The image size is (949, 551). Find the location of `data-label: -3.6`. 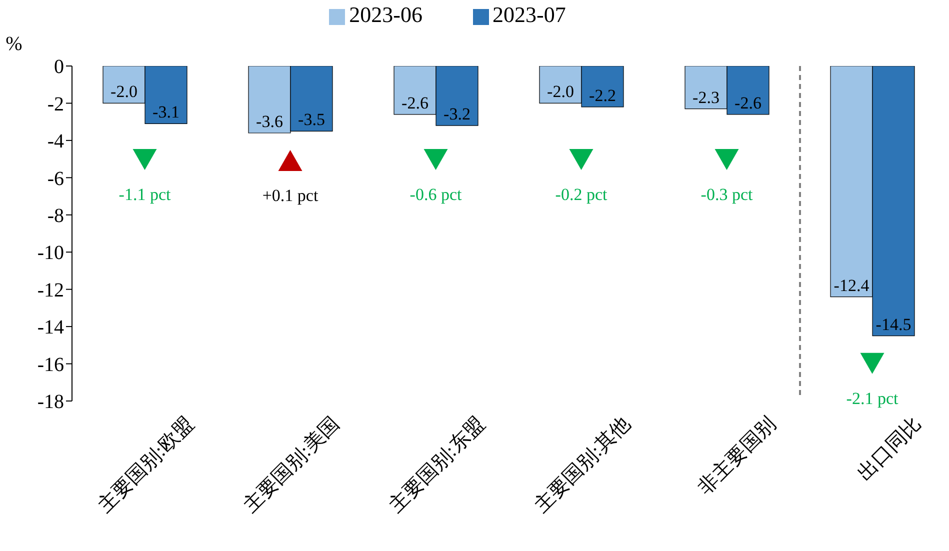

data-label: -3.6 is located at coordinates (269, 121).